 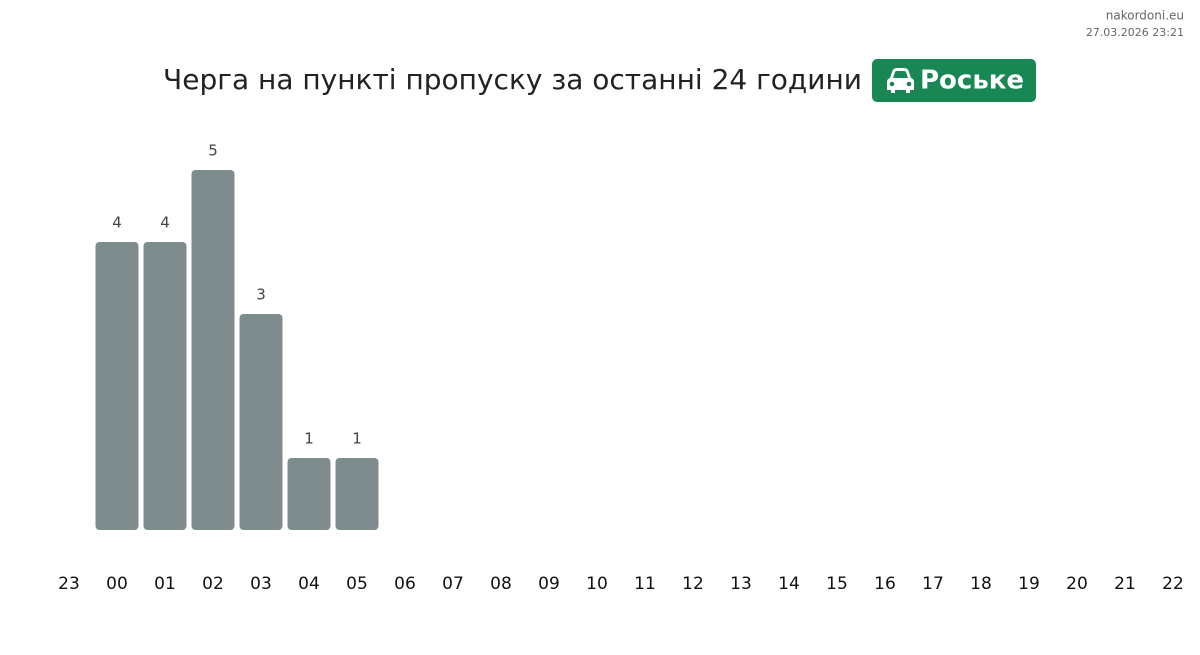 I want to click on x-tick-label: 18, so click(x=981, y=584).